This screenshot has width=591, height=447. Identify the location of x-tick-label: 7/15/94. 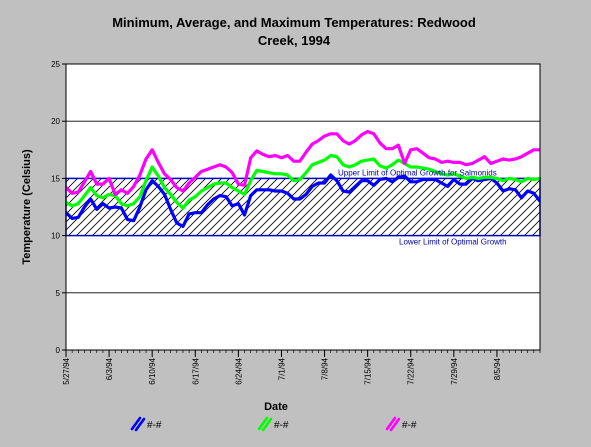
(368, 370).